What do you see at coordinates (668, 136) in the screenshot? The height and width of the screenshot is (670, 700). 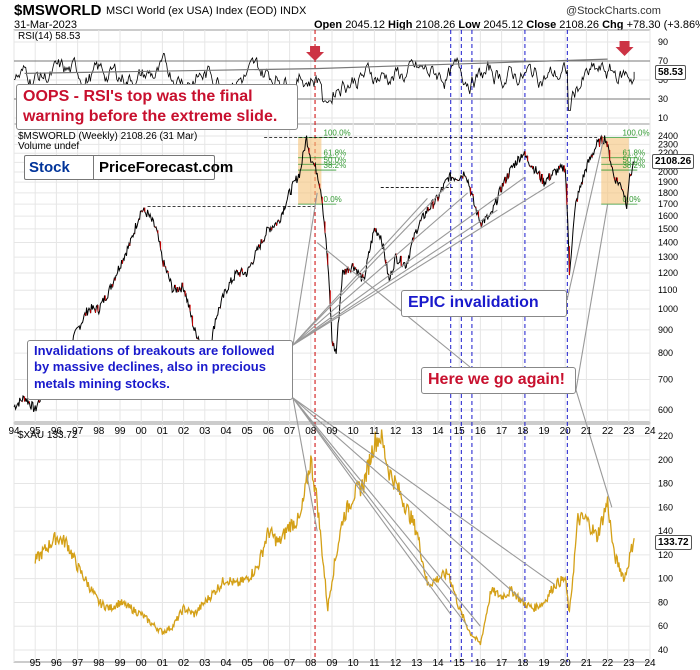 I see `price-tick-label: 2400` at bounding box center [668, 136].